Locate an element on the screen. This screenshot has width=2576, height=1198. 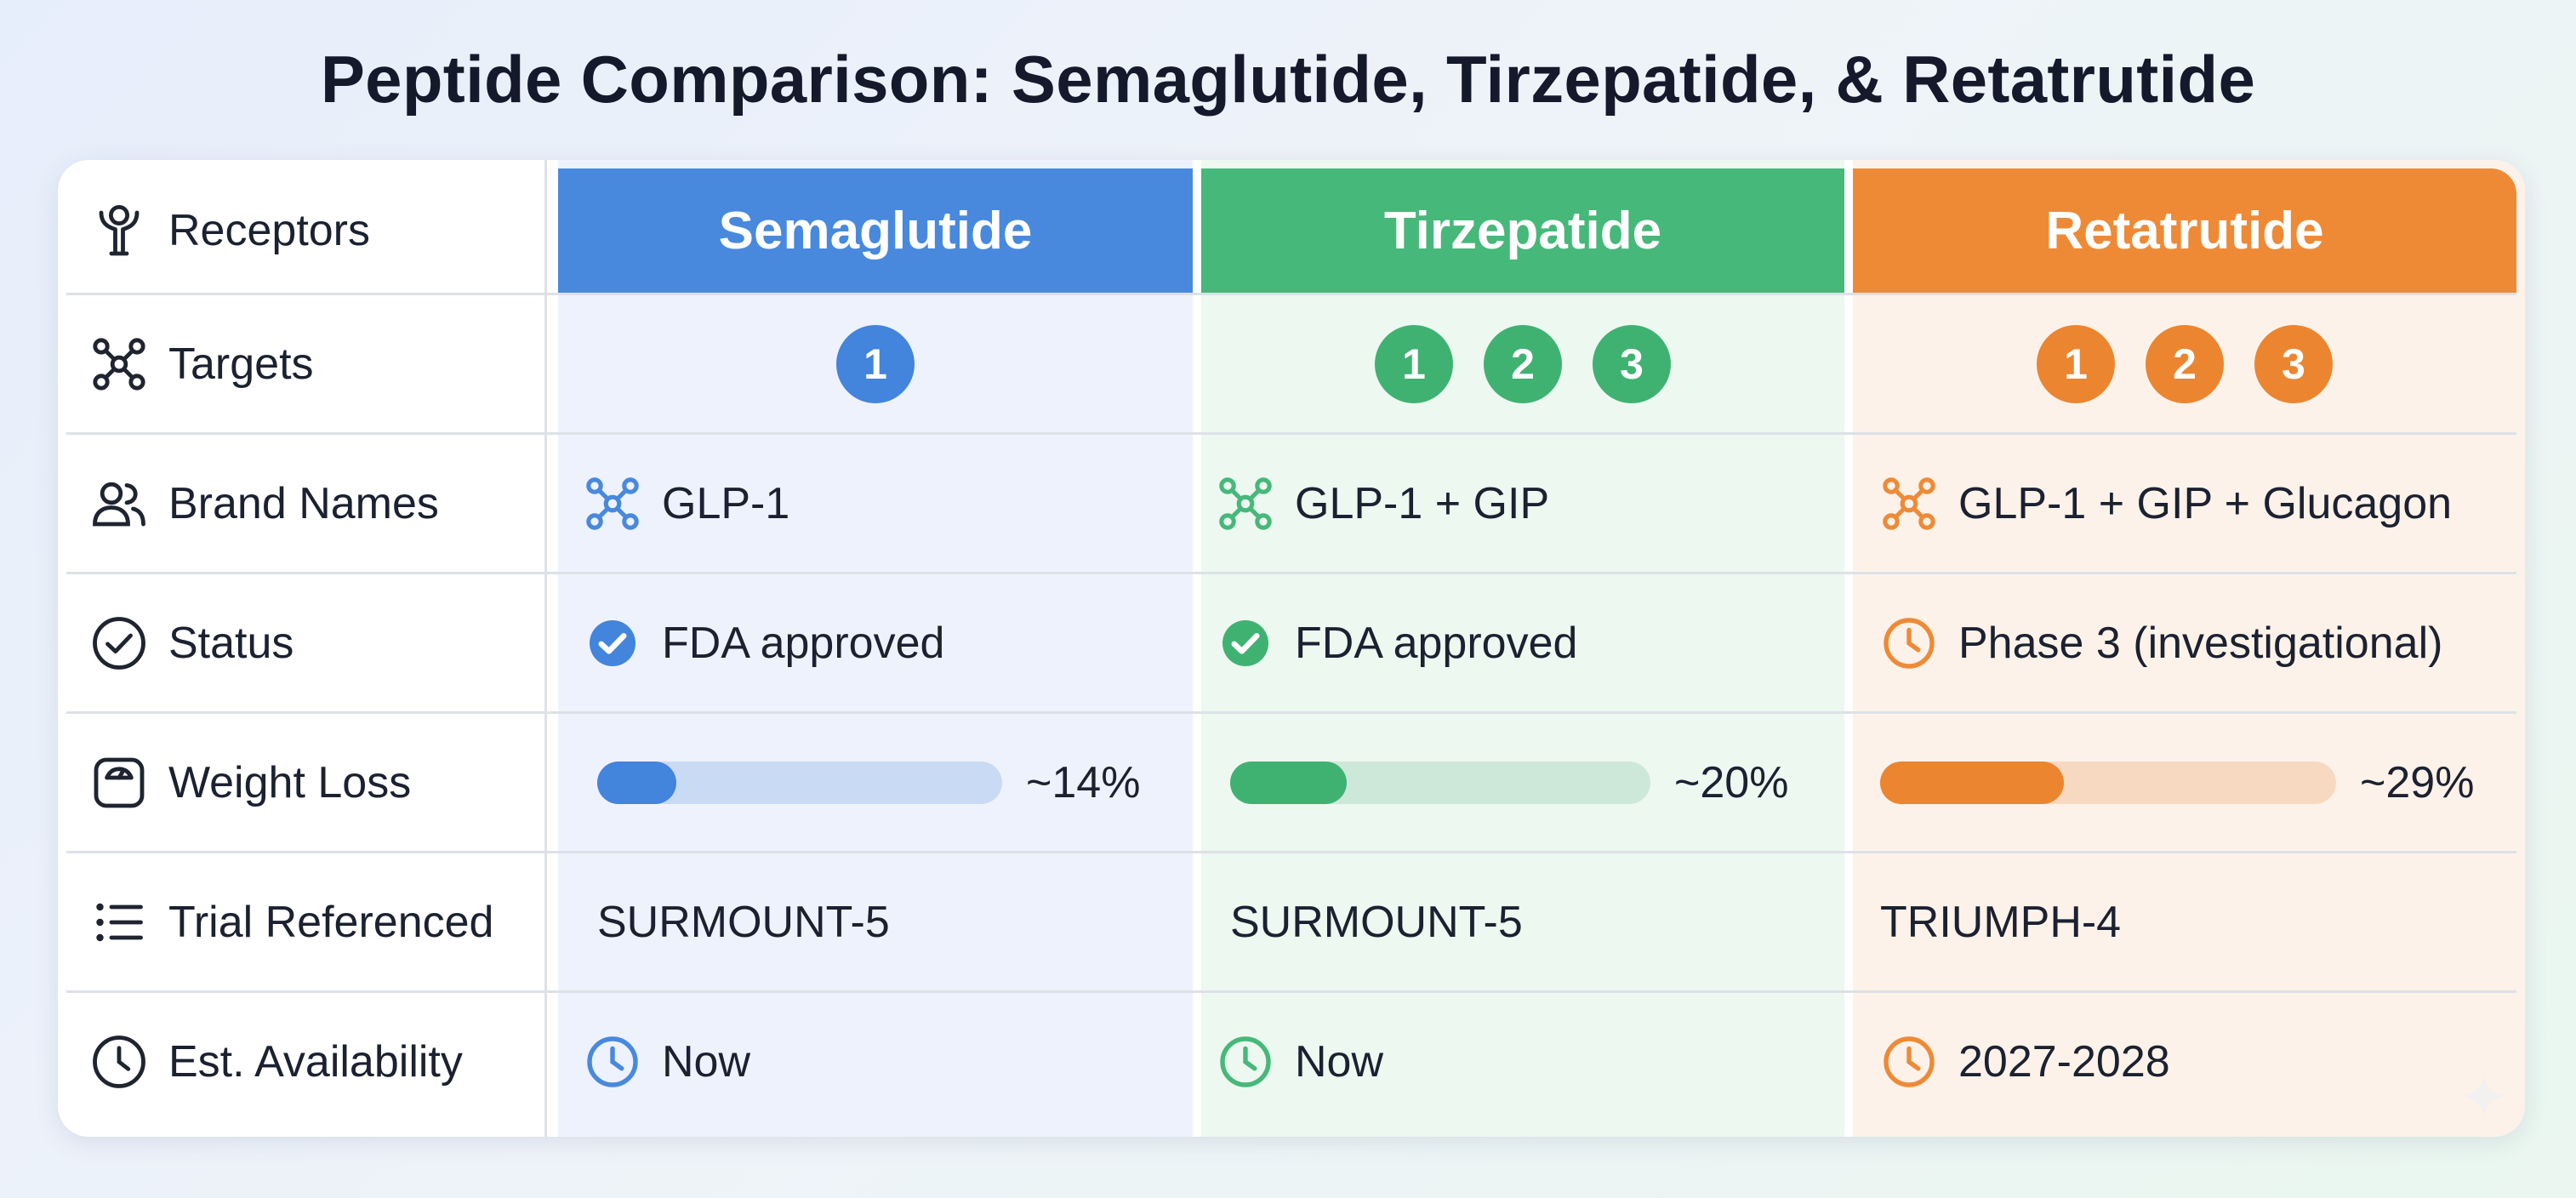
receptor-icon is located at coordinates (120, 230).